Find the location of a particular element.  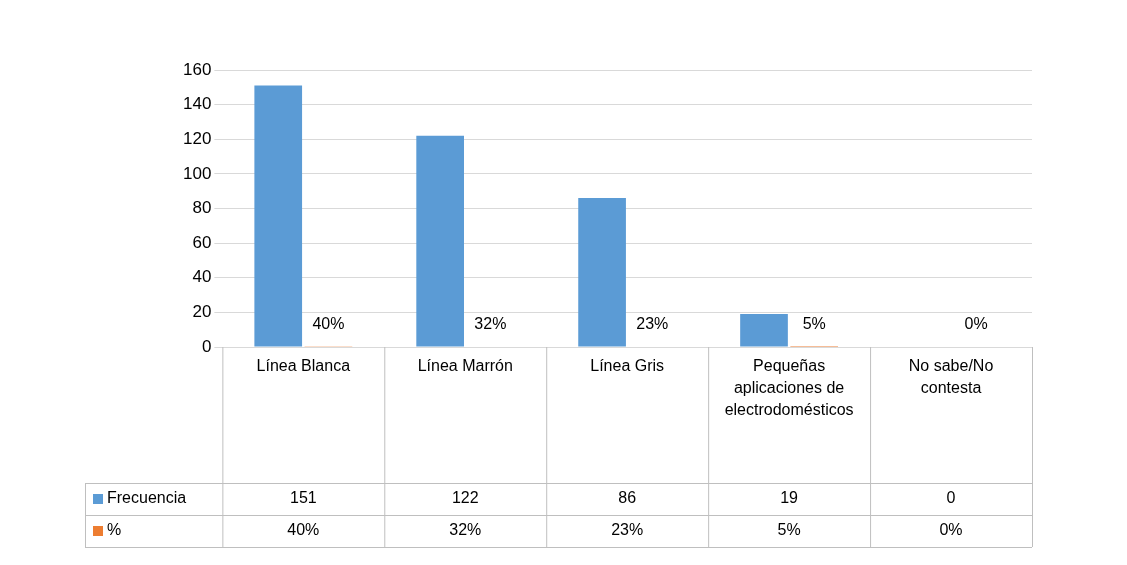

data-label: 32% is located at coordinates (465, 530).